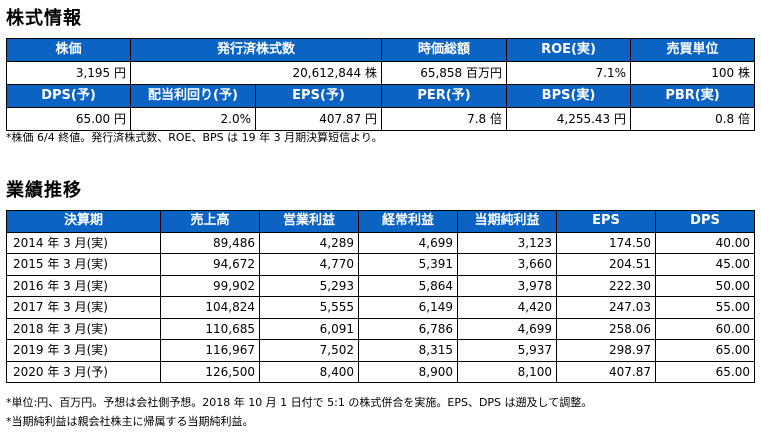 The height and width of the screenshot is (435, 761). I want to click on cell-revenue: 94,672, so click(210, 264).